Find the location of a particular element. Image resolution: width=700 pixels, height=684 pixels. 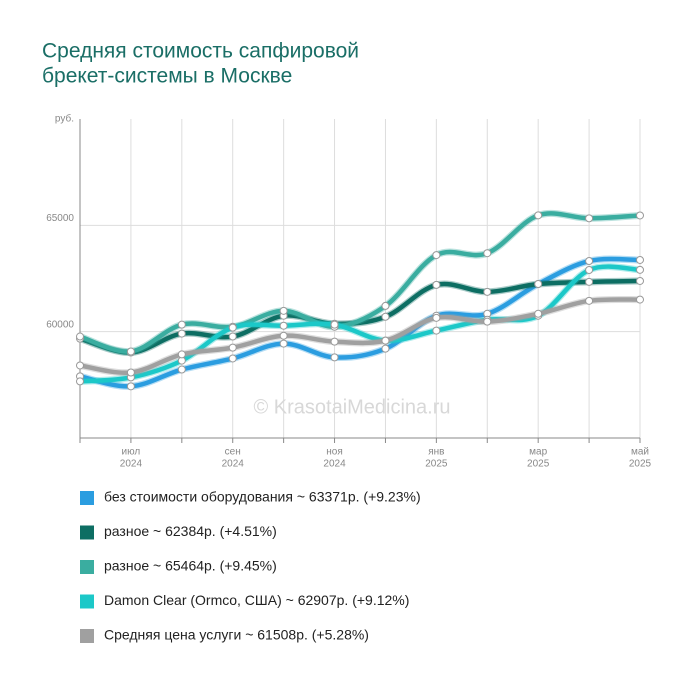

series-line is located at coordinates (360, 336).